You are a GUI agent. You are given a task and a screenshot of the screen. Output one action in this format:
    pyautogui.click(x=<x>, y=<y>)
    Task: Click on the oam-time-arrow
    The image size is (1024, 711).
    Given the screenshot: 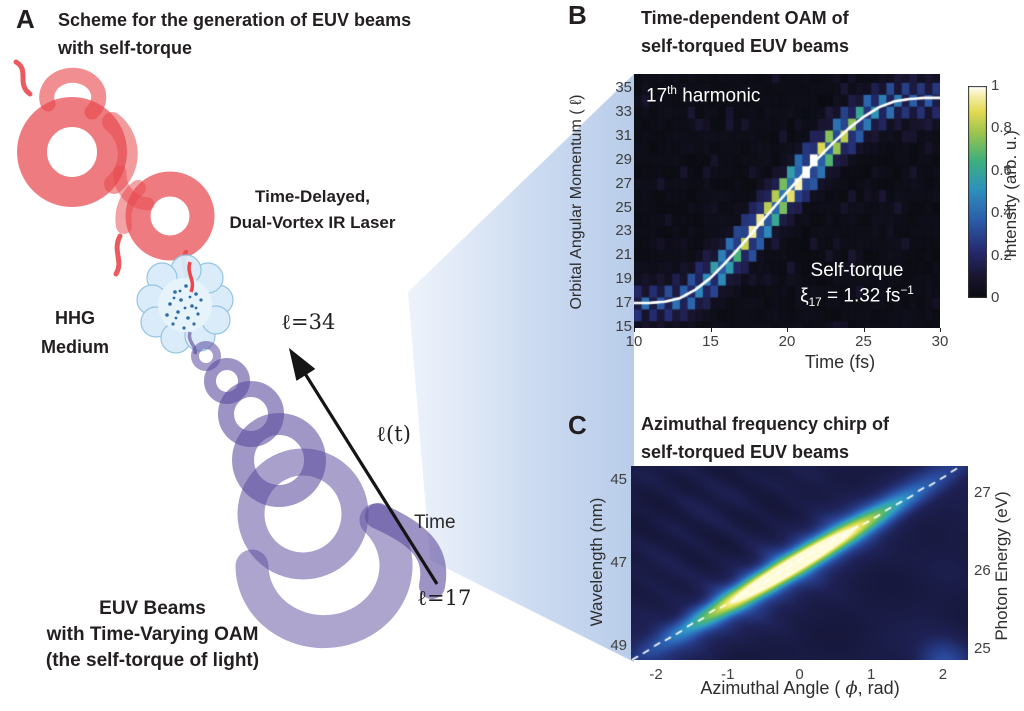 What is the action you would take?
    pyautogui.click(x=363, y=466)
    